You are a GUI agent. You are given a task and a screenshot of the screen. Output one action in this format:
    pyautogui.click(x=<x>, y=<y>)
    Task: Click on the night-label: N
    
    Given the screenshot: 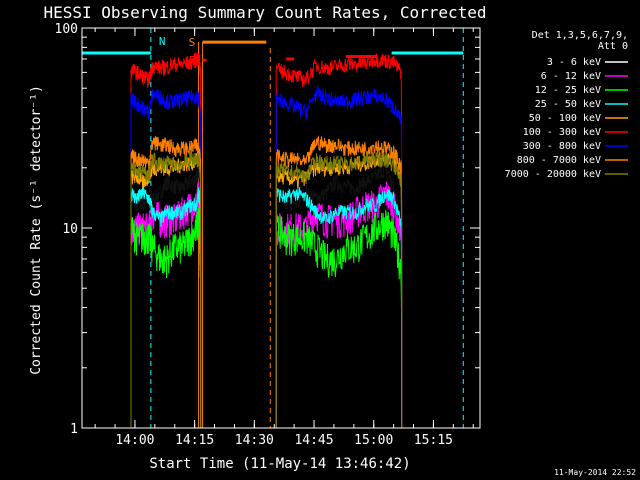 What is the action you would take?
    pyautogui.click(x=162, y=41)
    